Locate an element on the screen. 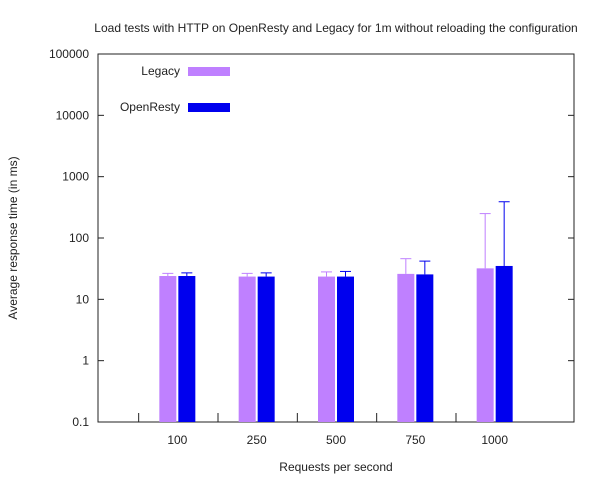  x-axis-title: Requests per second is located at coordinates (335, 467).